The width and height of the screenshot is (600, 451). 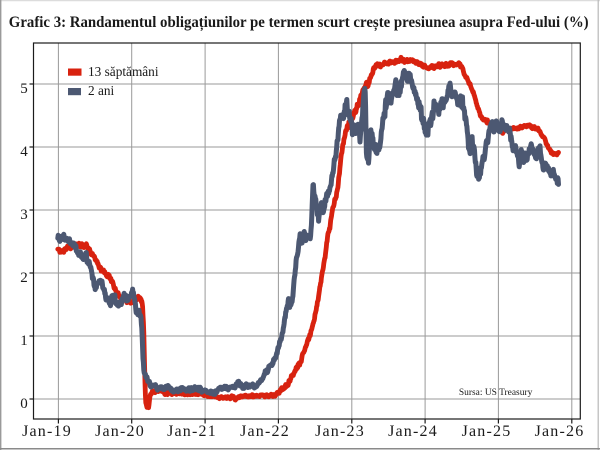 What do you see at coordinates (120, 431) in the screenshot?
I see `svg-text: Jan-20` at bounding box center [120, 431].